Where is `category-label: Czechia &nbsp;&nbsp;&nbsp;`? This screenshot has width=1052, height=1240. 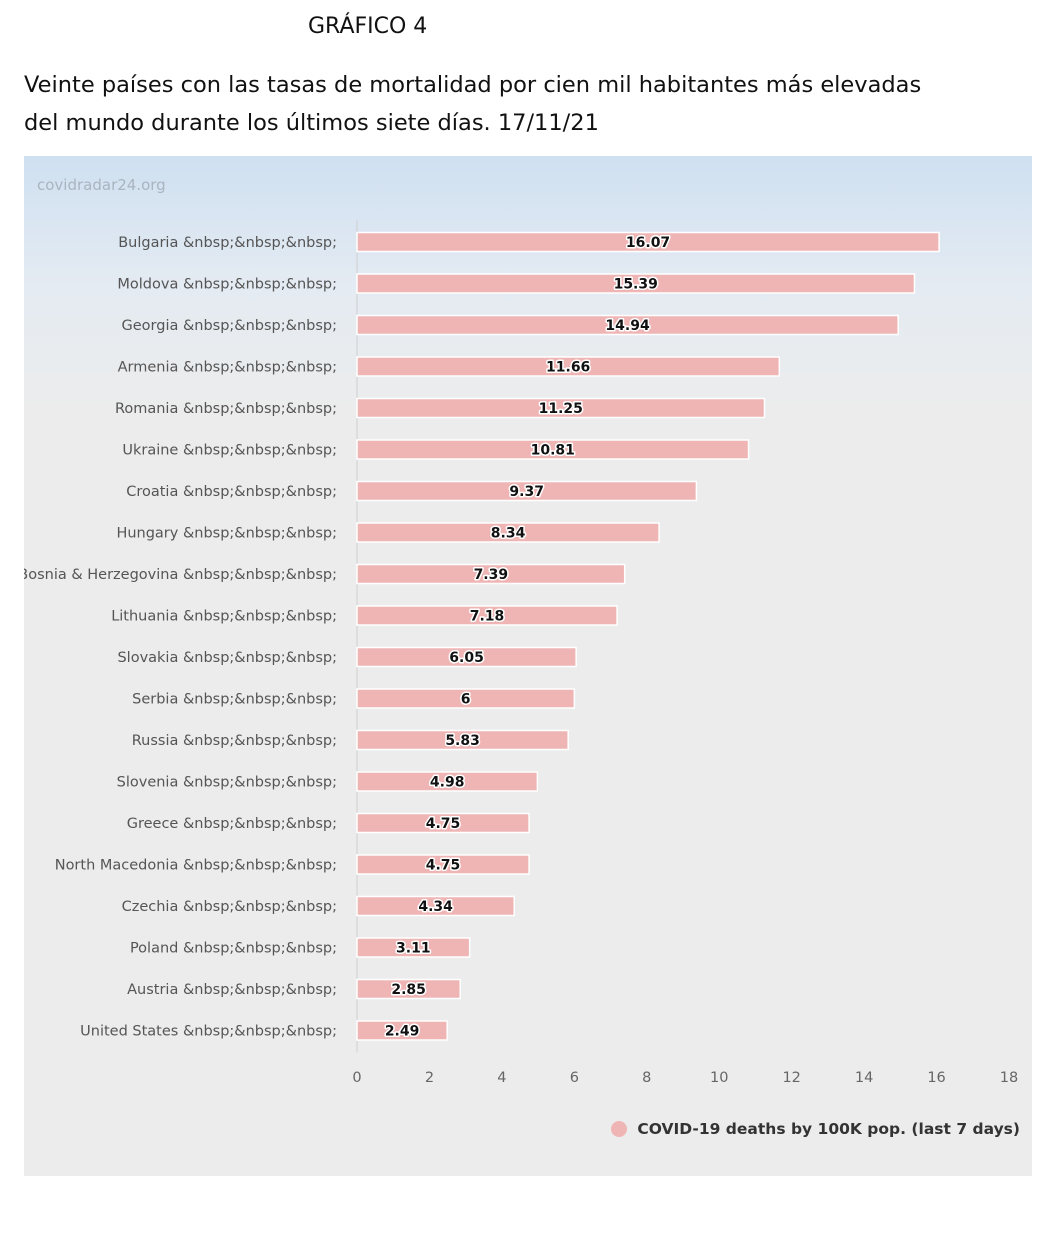
category-label: Czechia &nbsp;&nbsp;&nbsp; is located at coordinates (229, 907).